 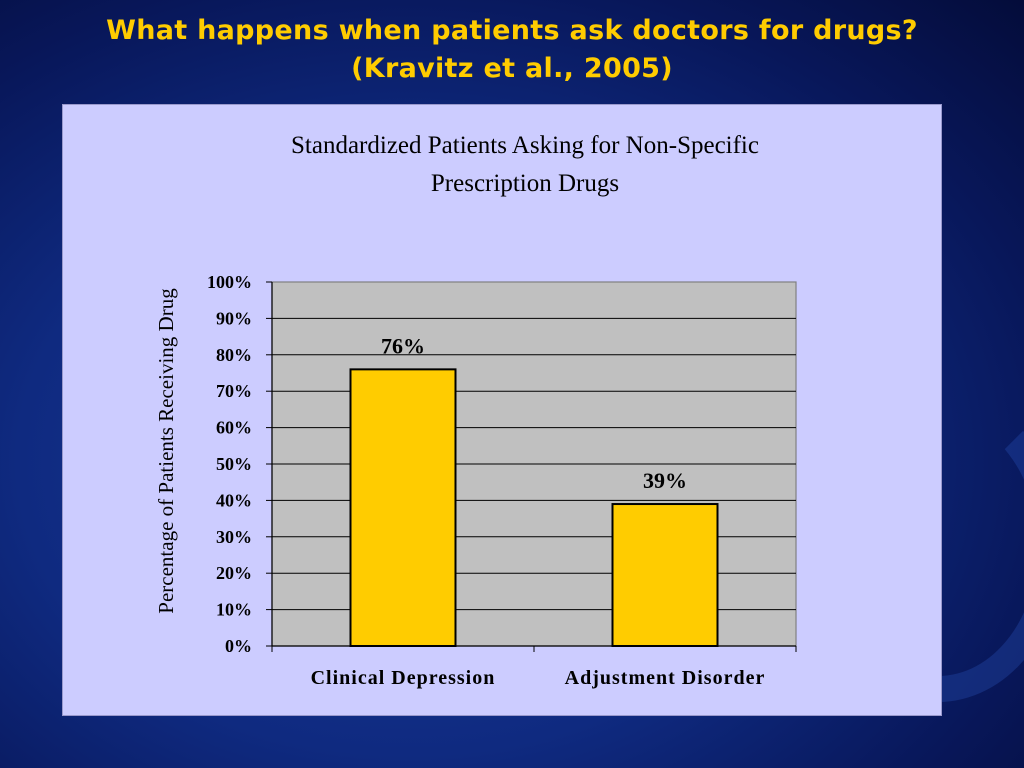 What do you see at coordinates (234, 610) in the screenshot?
I see `y-tick-label: 10%` at bounding box center [234, 610].